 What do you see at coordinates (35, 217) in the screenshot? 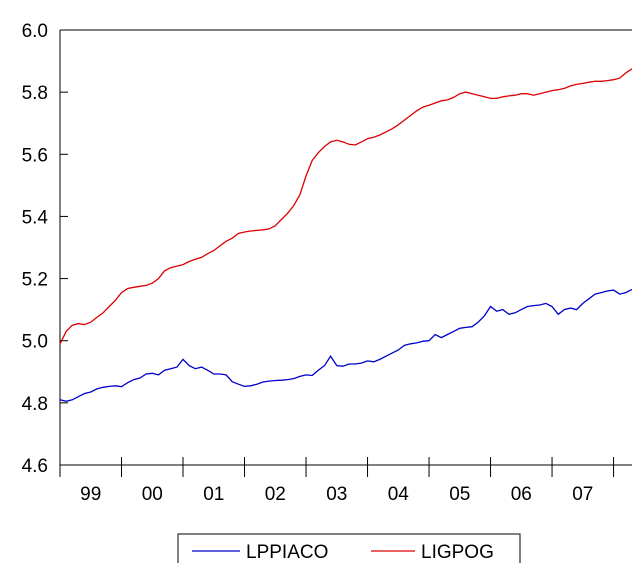
I see `y-tick-label: 5.4` at bounding box center [35, 217].